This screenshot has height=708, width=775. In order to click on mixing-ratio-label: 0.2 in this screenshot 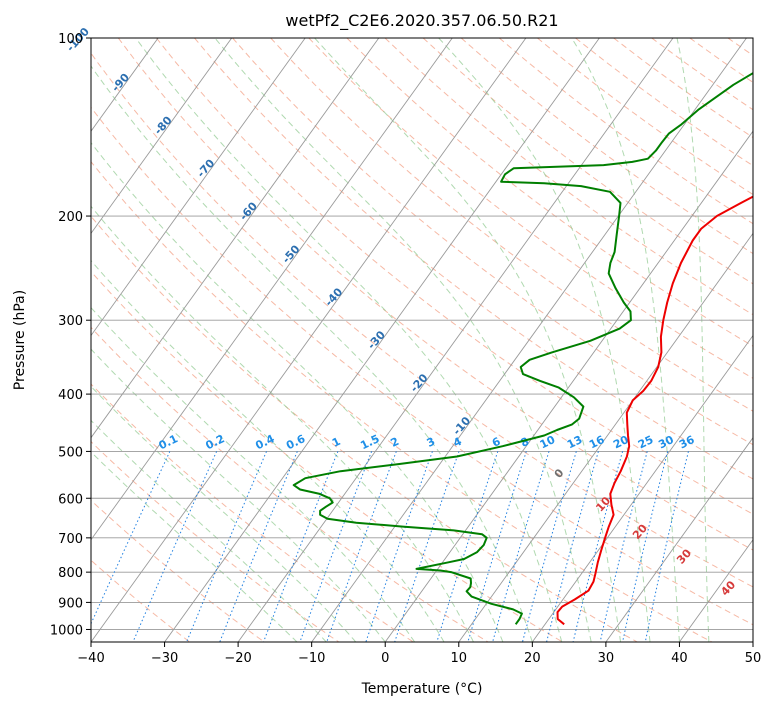, I will do `click(214, 442)`.